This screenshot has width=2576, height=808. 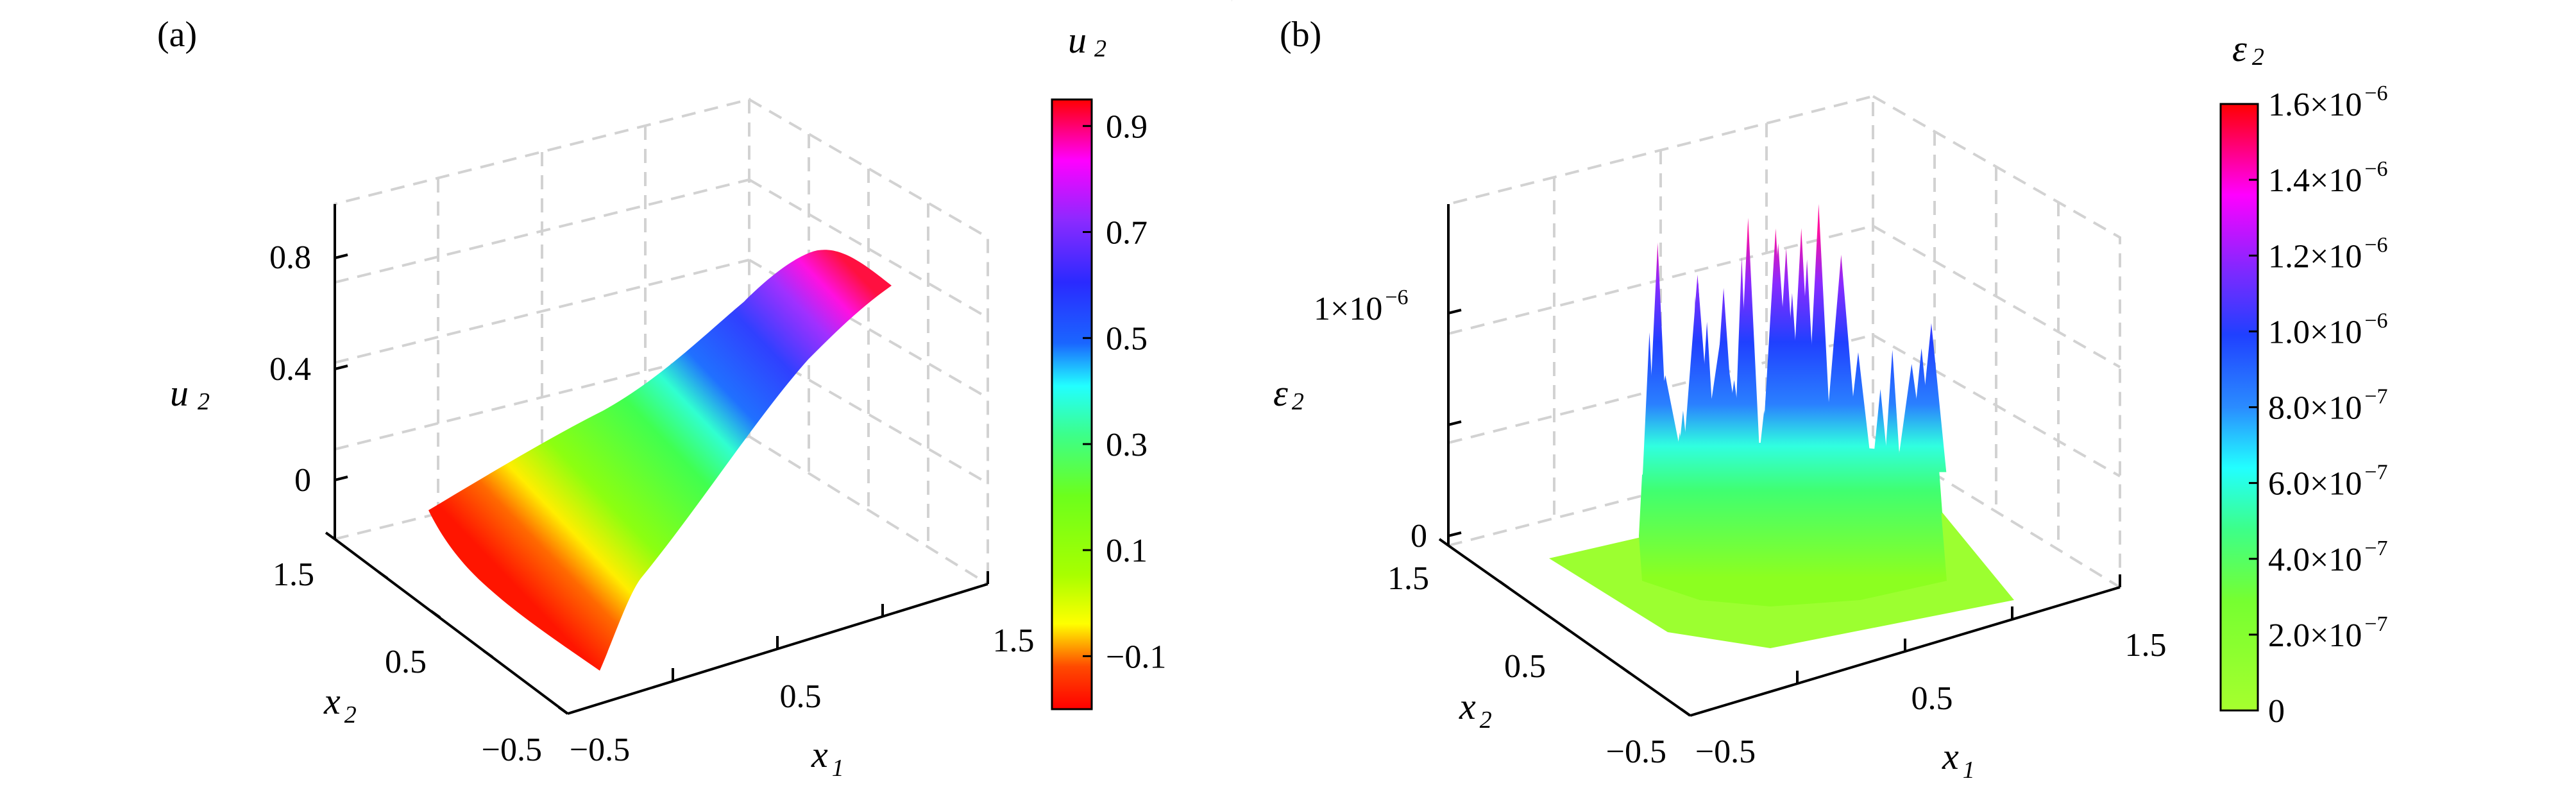 I want to click on colorbar-b-tick-label: 1.6×10 −6, so click(x=2328, y=102).